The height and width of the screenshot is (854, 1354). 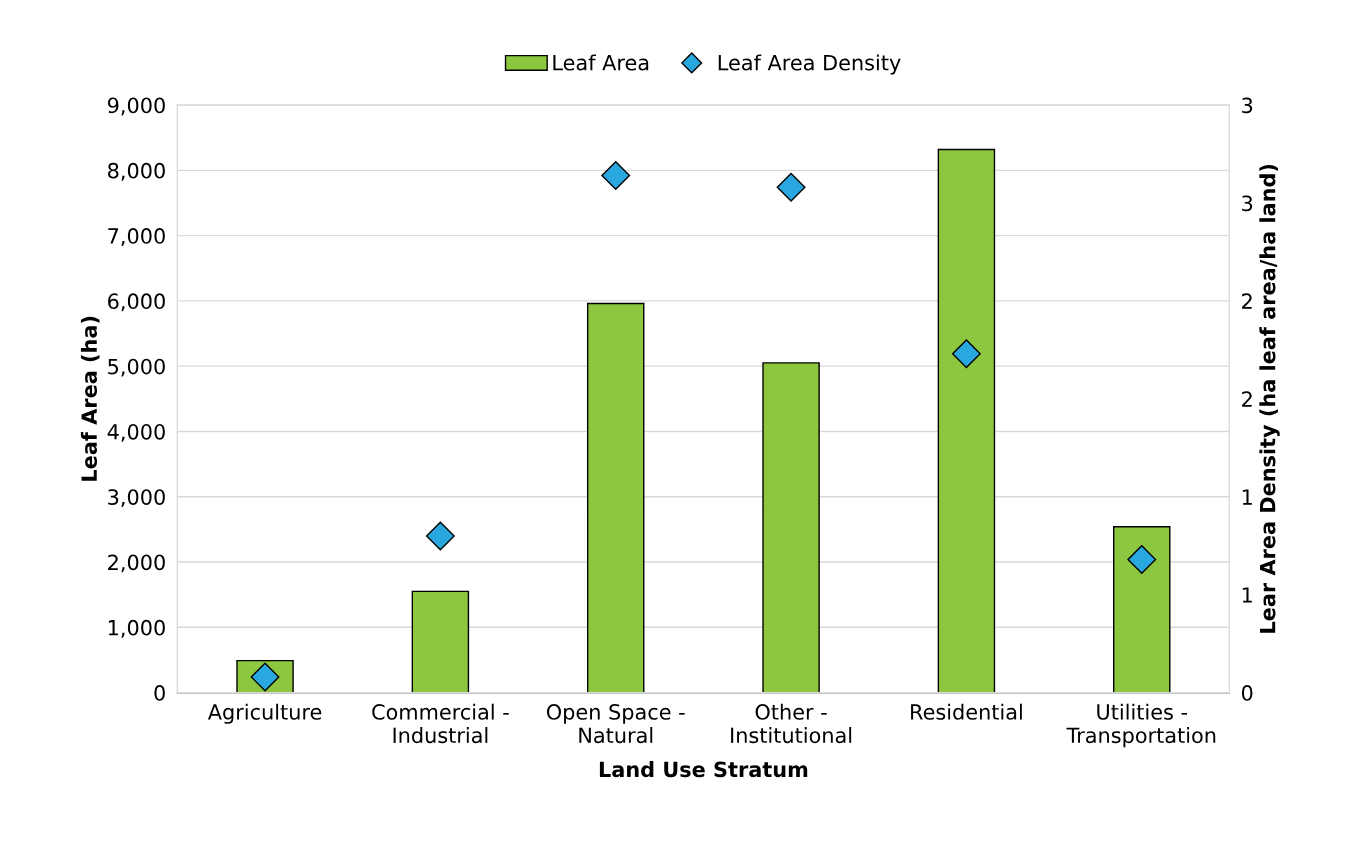 I want to click on y-tick-label: 2,000, so click(x=136, y=563).